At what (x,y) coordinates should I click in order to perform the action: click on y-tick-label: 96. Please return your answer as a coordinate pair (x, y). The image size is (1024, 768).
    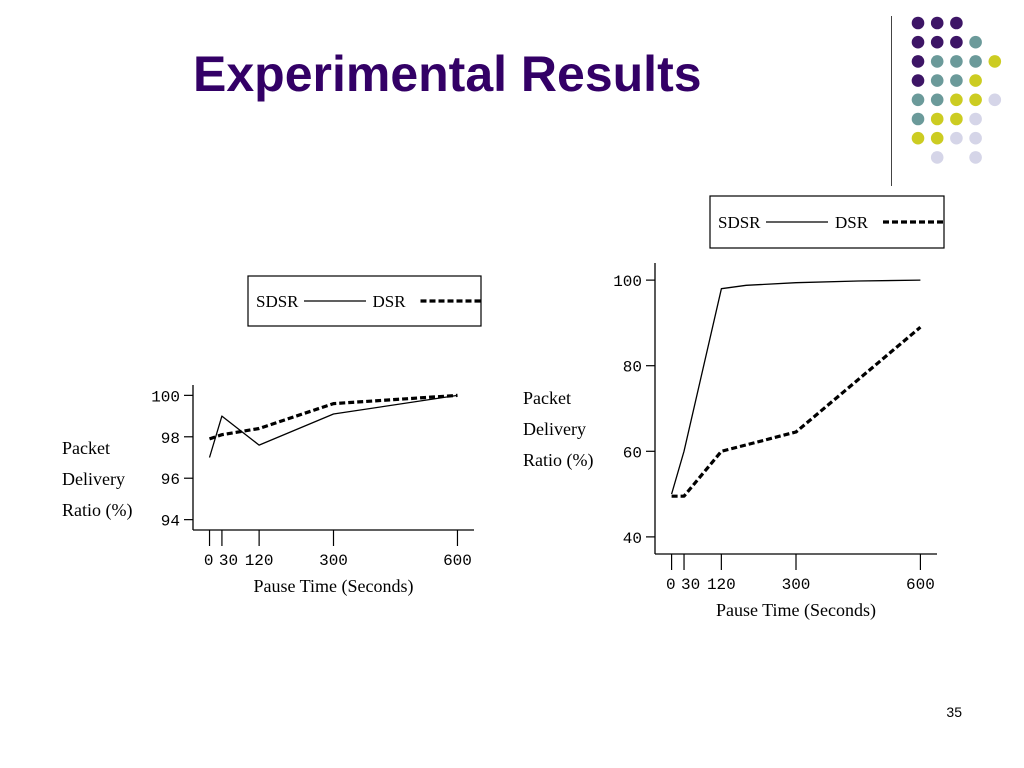
    Looking at the image, I should click on (170, 480).